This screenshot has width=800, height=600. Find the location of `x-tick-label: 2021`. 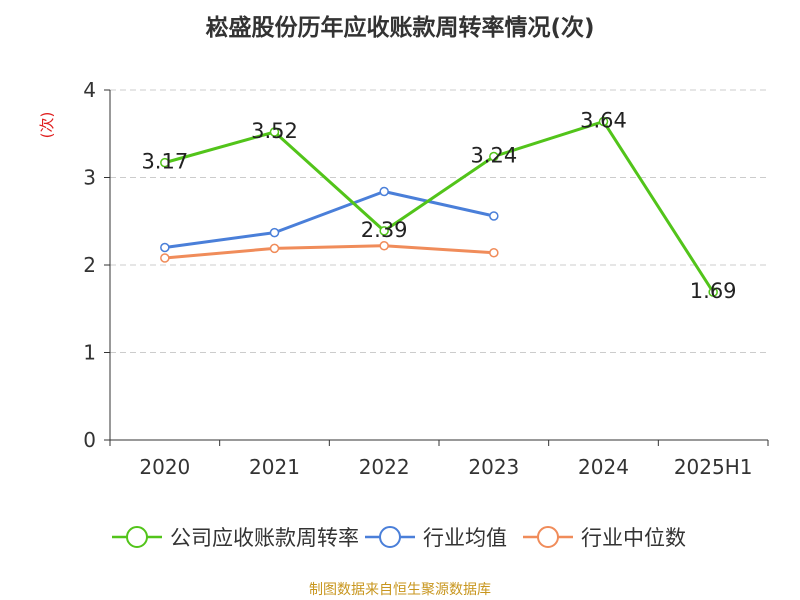

x-tick-label: 2021 is located at coordinates (274, 467).